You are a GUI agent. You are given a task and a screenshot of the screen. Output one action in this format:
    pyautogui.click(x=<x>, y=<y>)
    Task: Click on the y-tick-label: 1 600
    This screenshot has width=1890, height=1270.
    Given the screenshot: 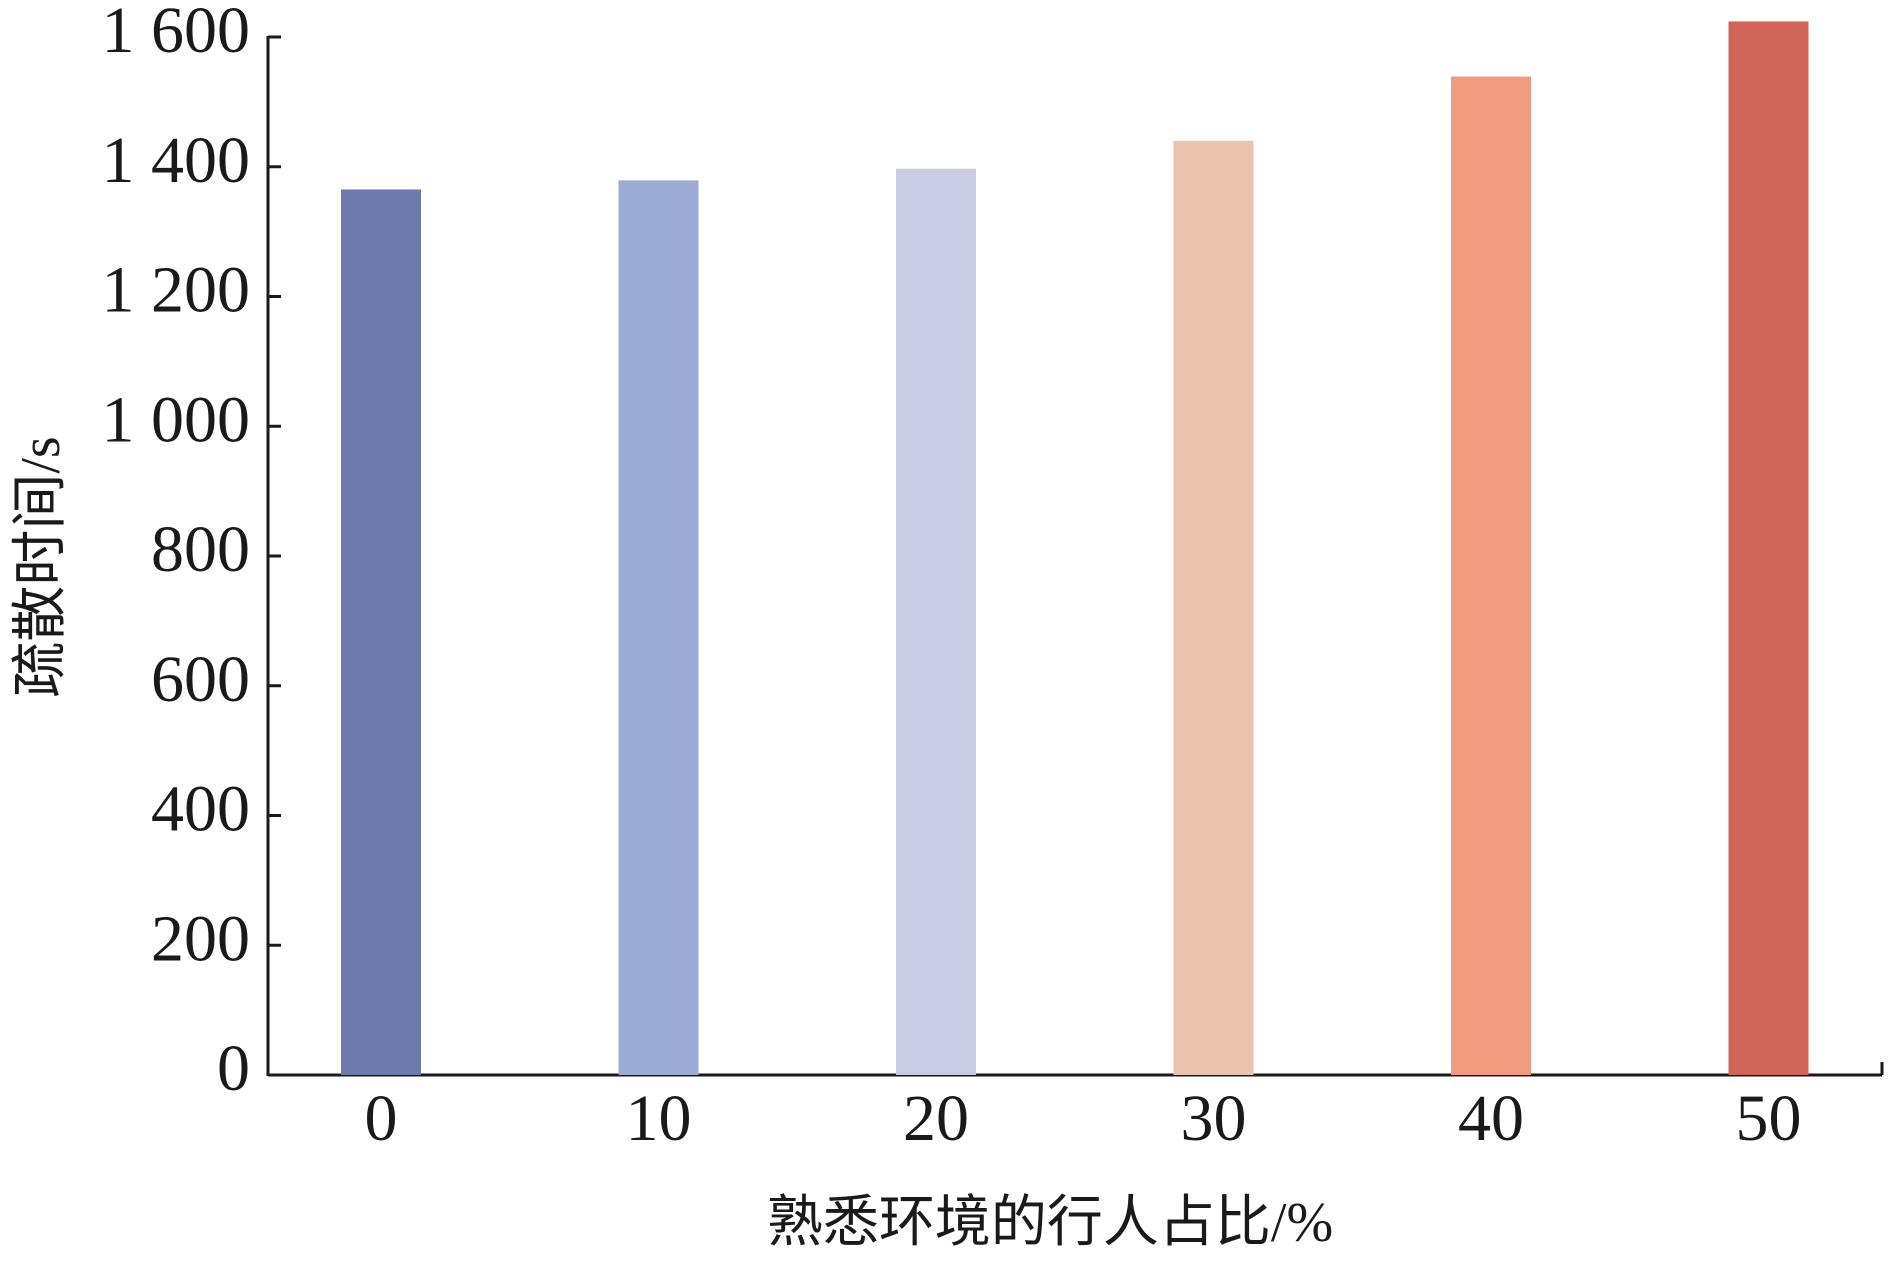 What is the action you would take?
    pyautogui.click(x=176, y=33)
    